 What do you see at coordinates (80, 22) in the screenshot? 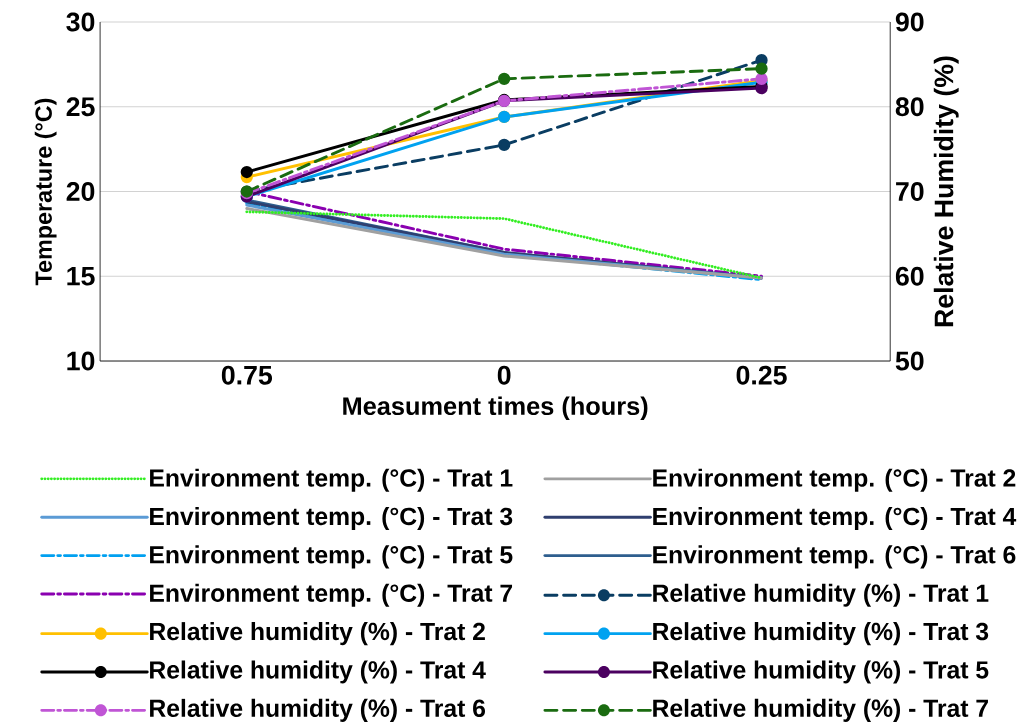
I see `y-tick-label: 30` at bounding box center [80, 22].